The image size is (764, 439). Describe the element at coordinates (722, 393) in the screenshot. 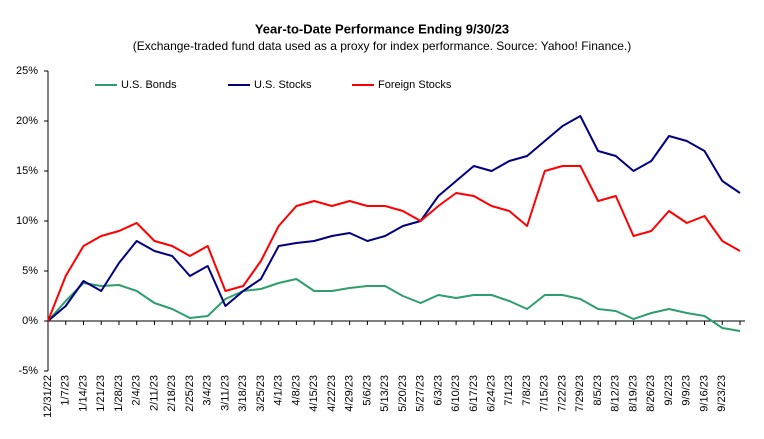

I see `x-tick-label: 9/23/23` at that location.